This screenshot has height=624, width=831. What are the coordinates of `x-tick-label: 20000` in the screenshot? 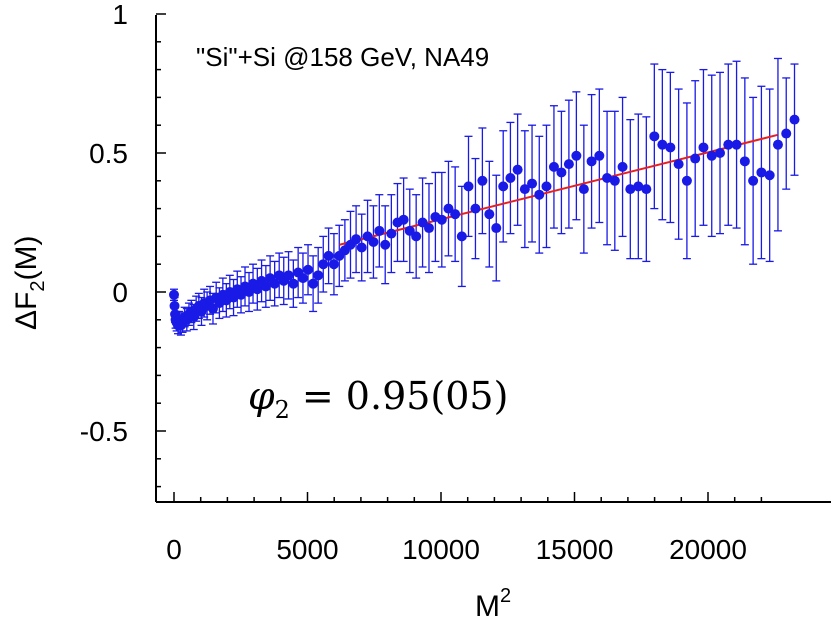 It's located at (708, 549).